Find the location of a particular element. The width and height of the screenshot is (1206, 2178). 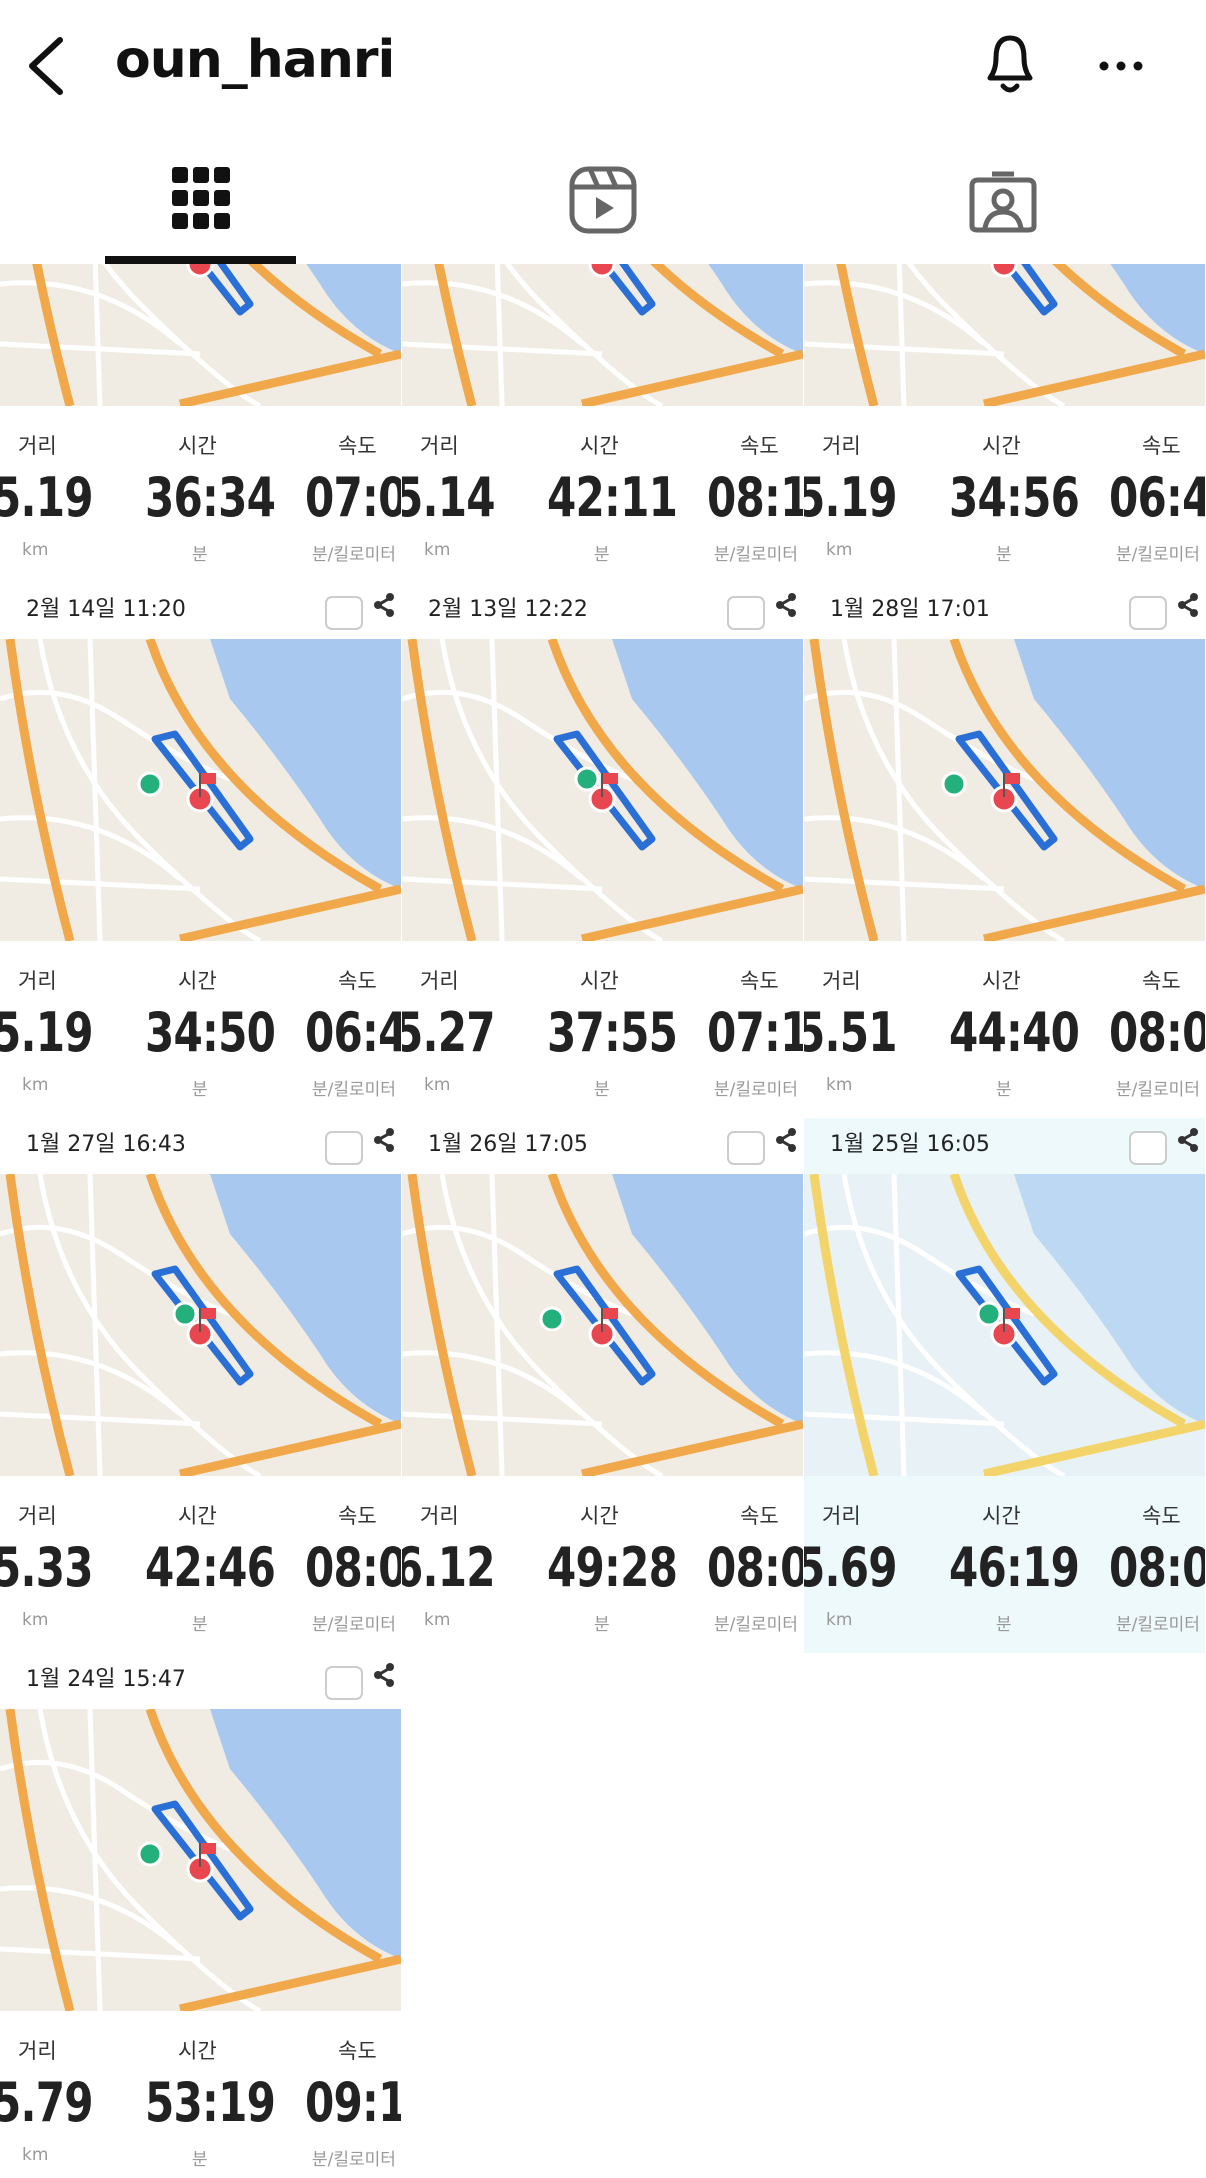

run-date: 1월 27일 16:43 is located at coordinates (106, 1144).